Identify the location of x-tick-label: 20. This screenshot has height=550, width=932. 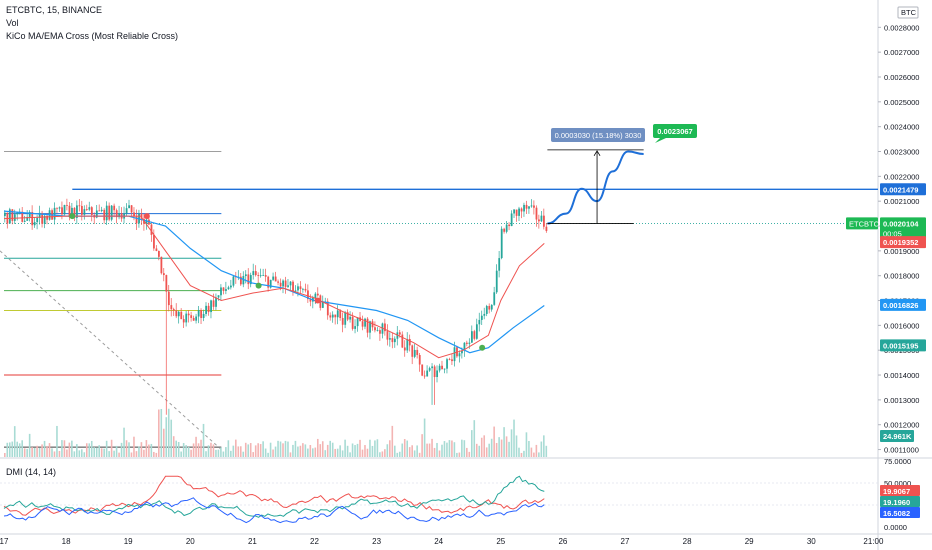
(190, 541).